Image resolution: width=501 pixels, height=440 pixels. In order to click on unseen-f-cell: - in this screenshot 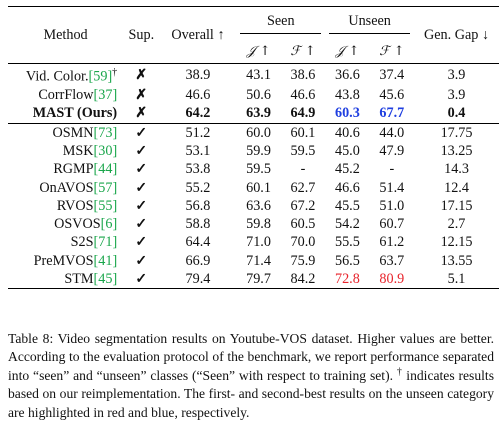, I will do `click(392, 169)`.